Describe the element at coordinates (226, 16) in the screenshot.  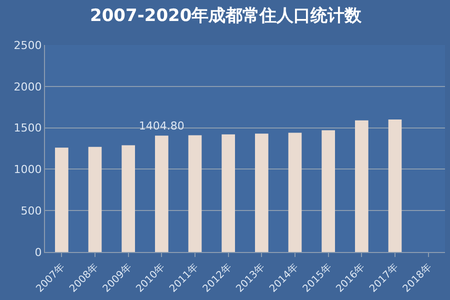
I see `chart-title: 2007-2020年成都常住人口统计数` at that location.